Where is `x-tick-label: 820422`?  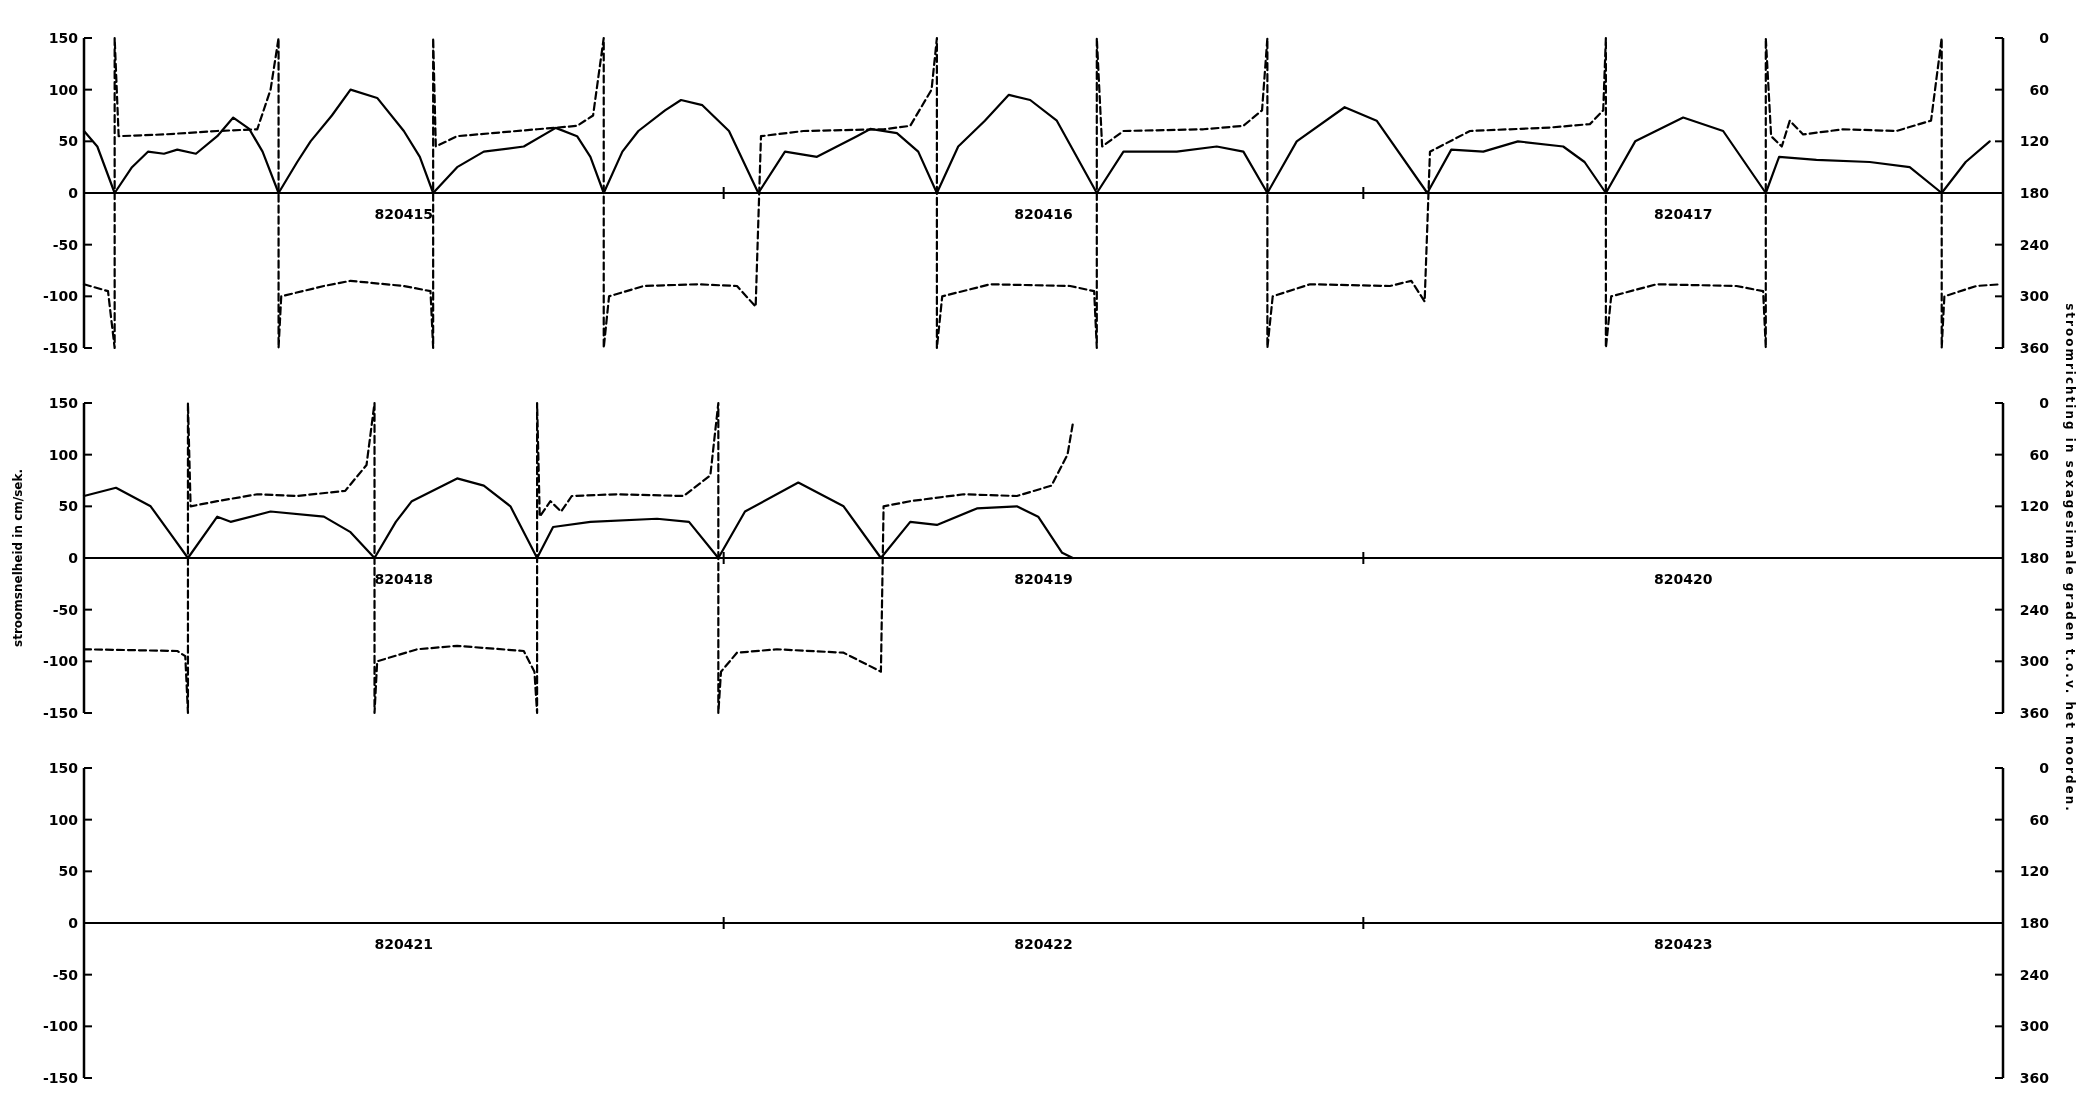
x-tick-label: 820422 is located at coordinates (1043, 944).